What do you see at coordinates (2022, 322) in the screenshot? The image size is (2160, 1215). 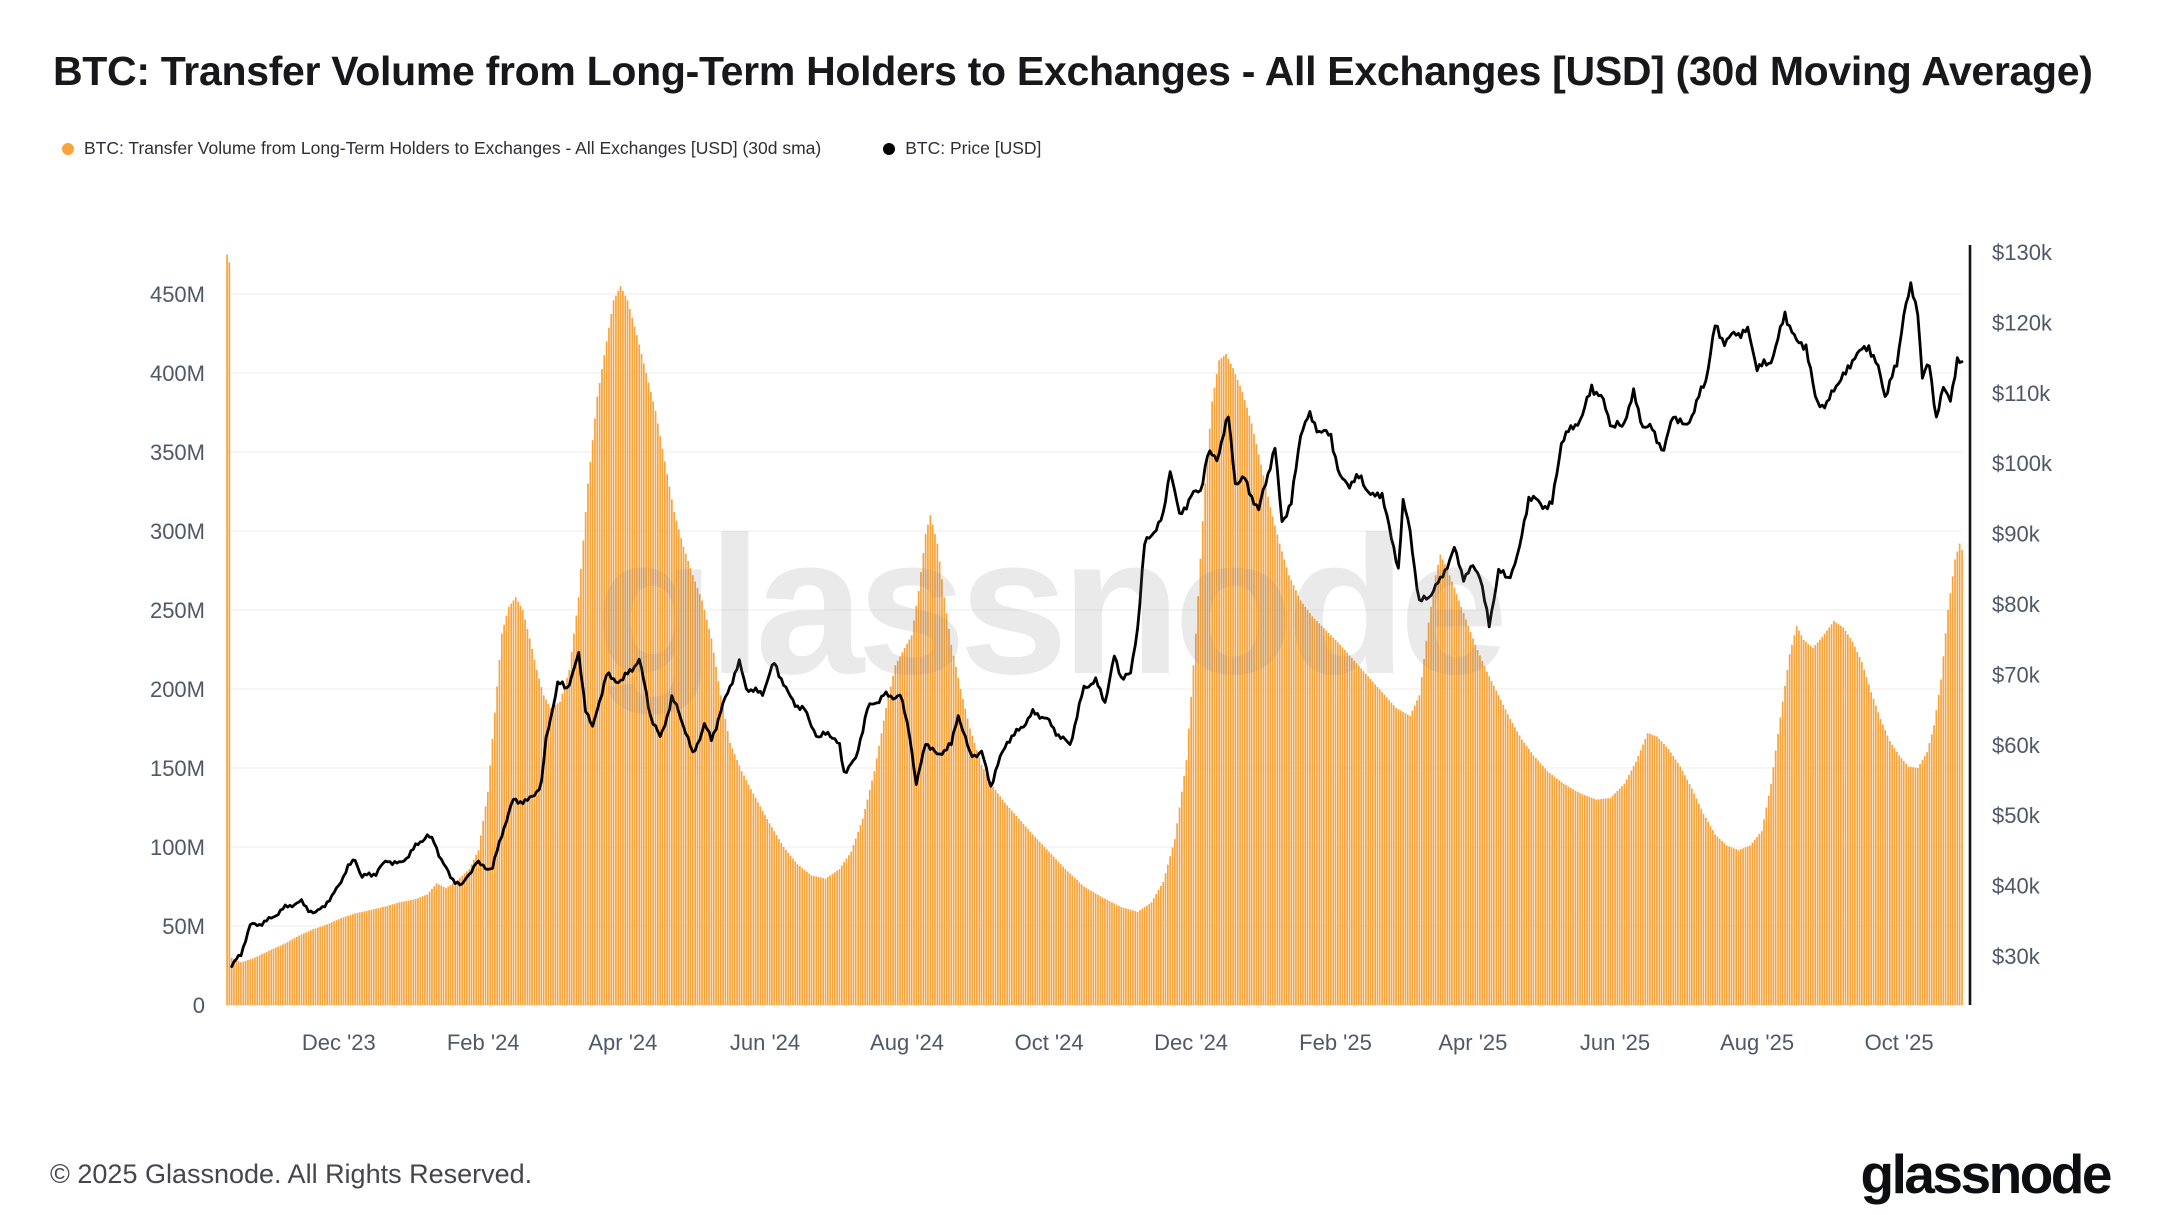 I see `right-axis-tick-label: $120k` at bounding box center [2022, 322].